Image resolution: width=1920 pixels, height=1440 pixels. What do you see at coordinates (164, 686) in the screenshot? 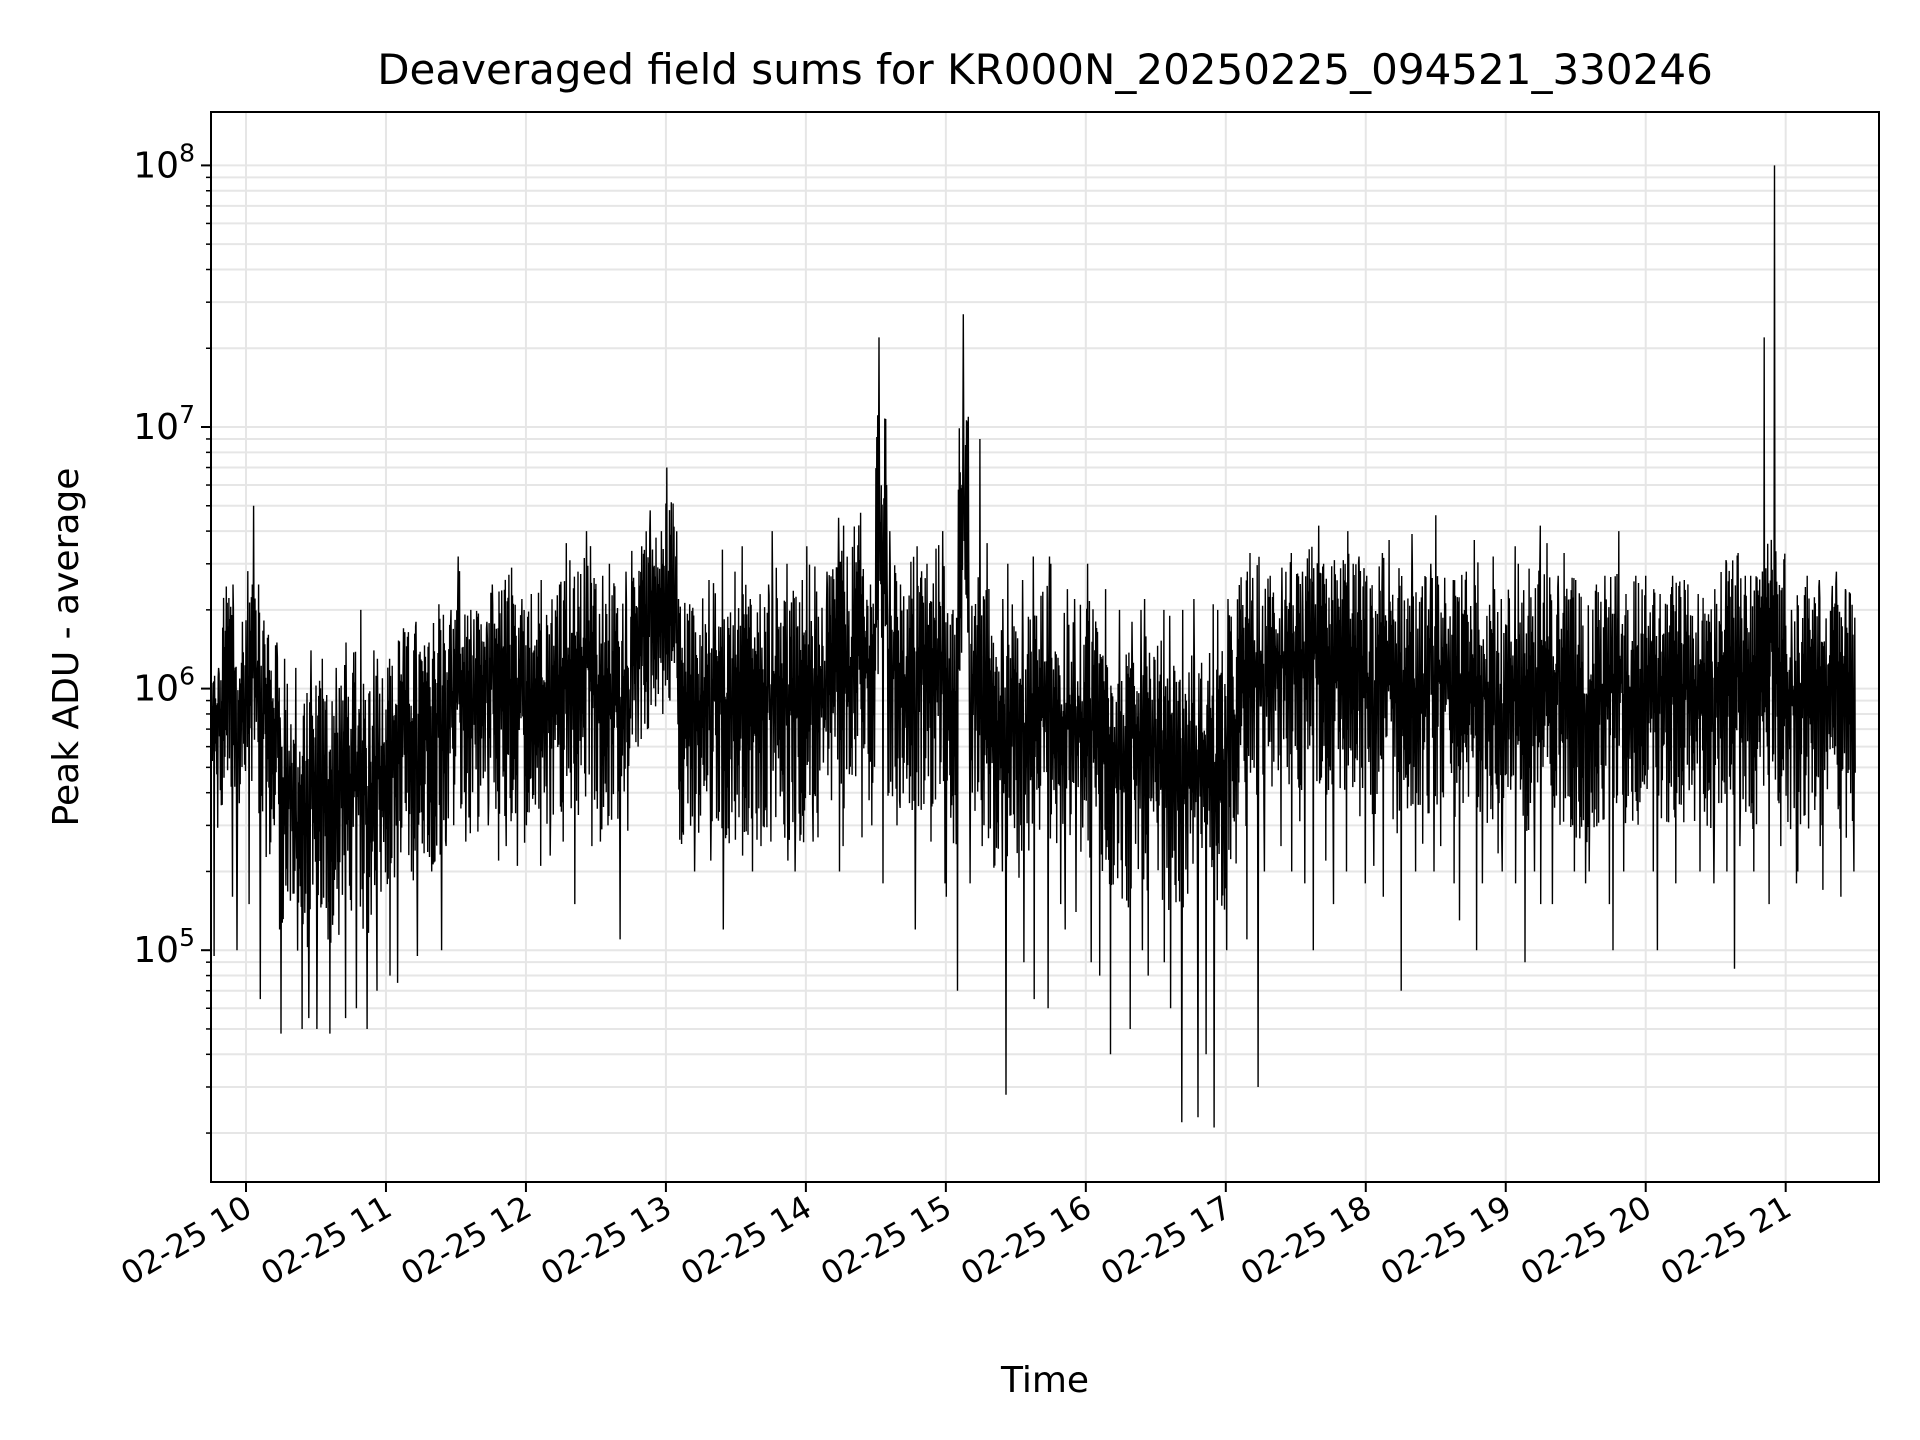
I see `y-tick-label: 106` at bounding box center [164, 686].